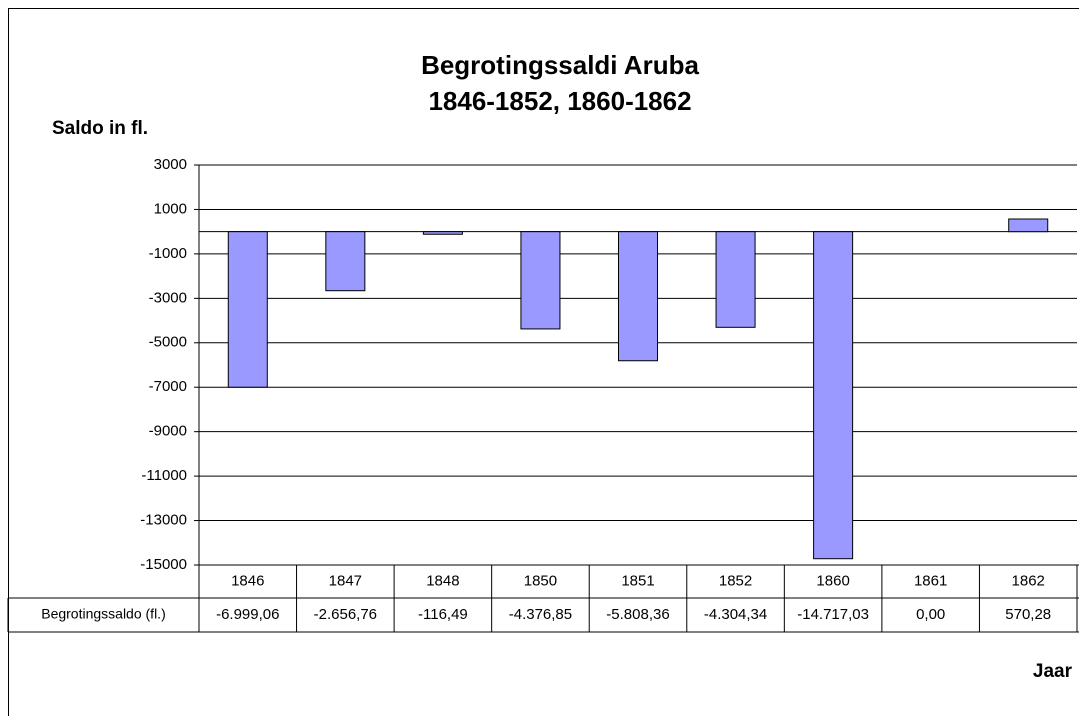 The image size is (1079, 716). I want to click on y-axis-label: Saldo in fl., so click(100, 128).